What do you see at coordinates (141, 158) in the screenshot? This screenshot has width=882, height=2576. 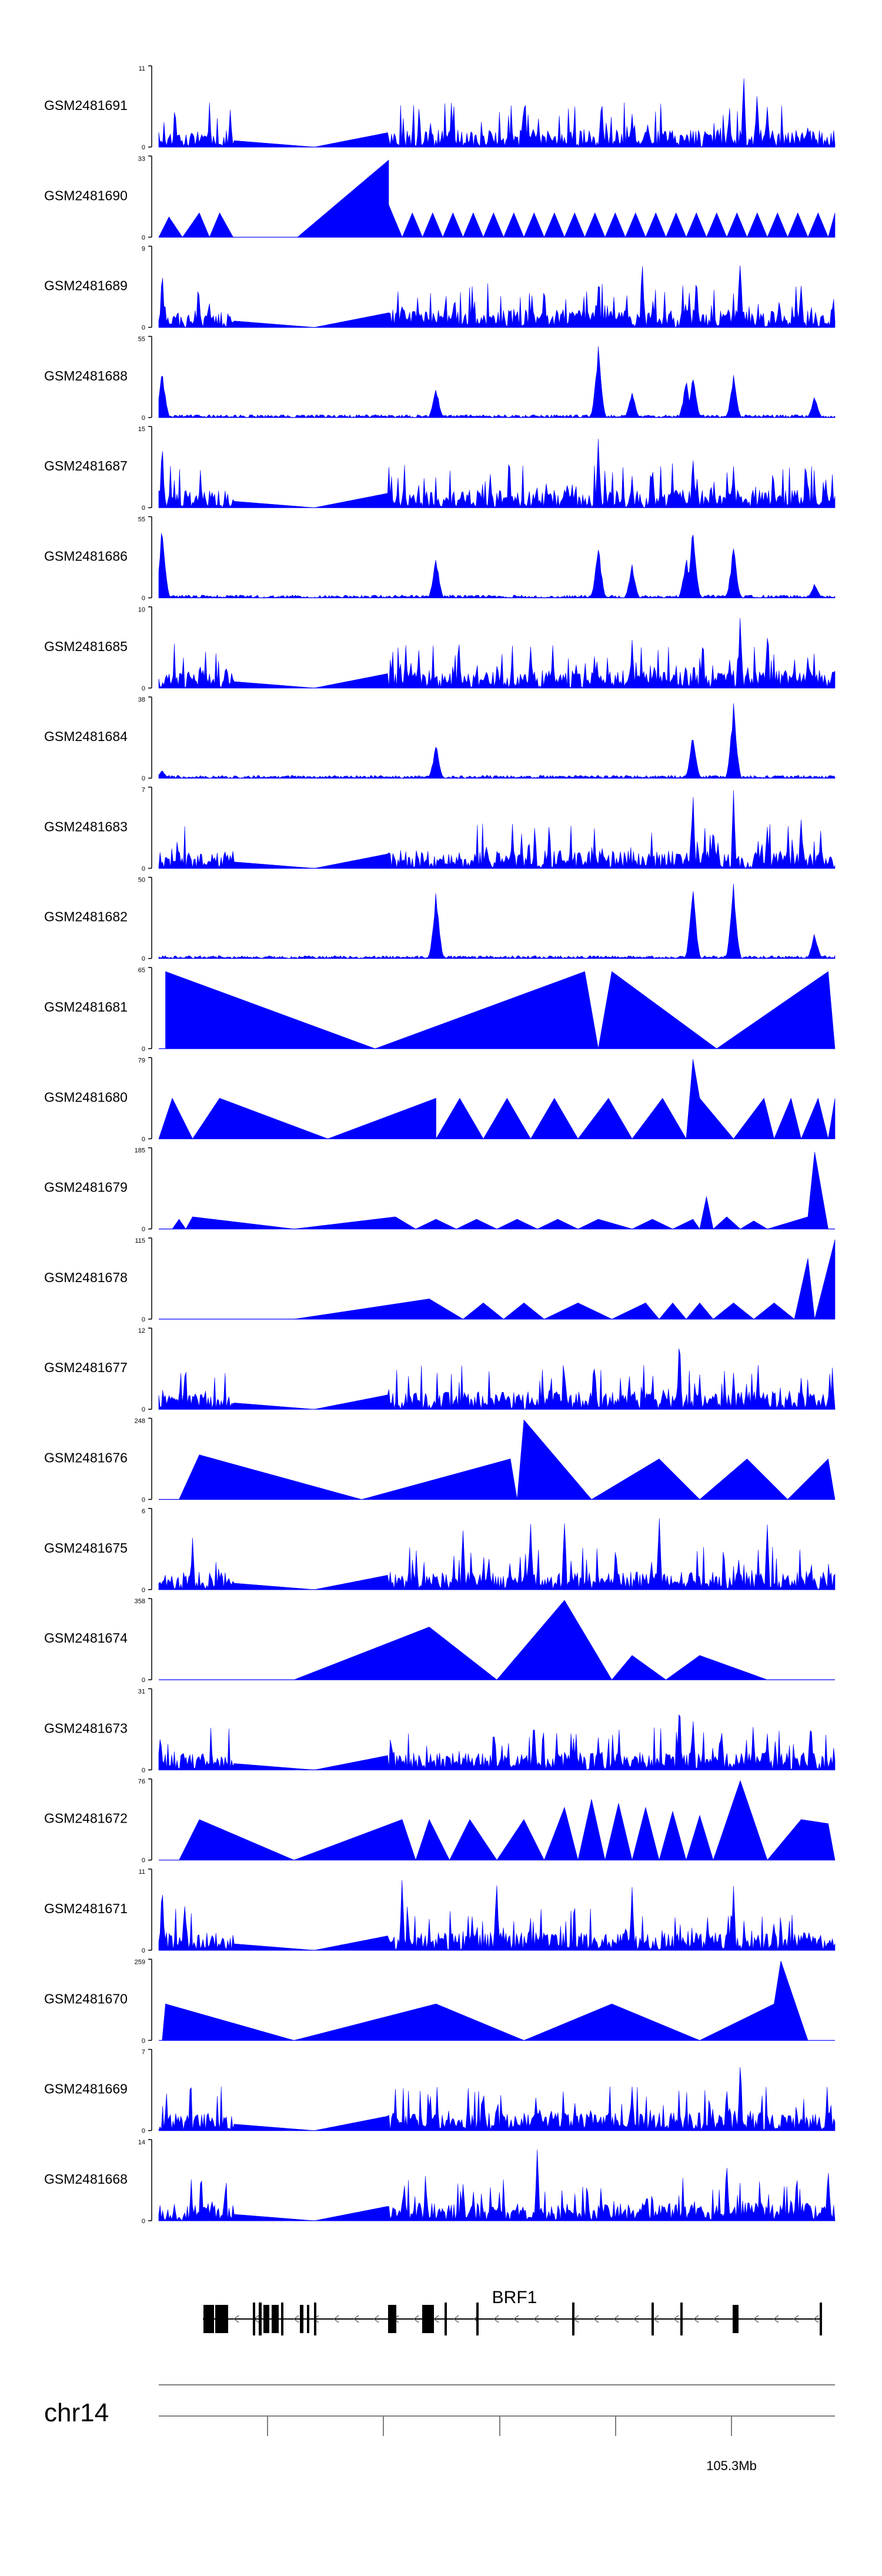 I see `y-max-label: 33` at bounding box center [141, 158].